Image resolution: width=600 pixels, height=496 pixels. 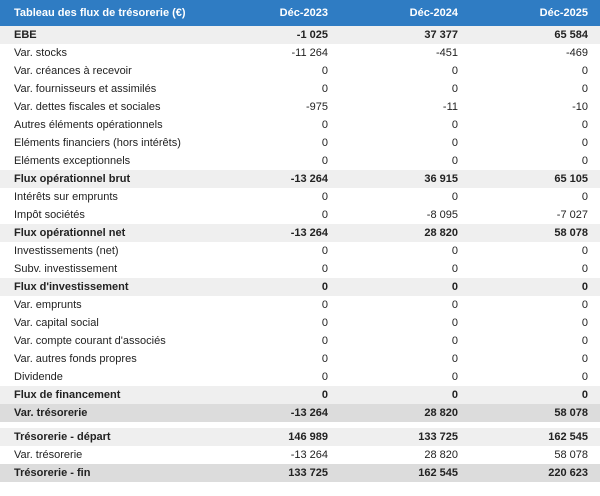 I want to click on row-label: Var. autres fonds propres, so click(x=75, y=359).